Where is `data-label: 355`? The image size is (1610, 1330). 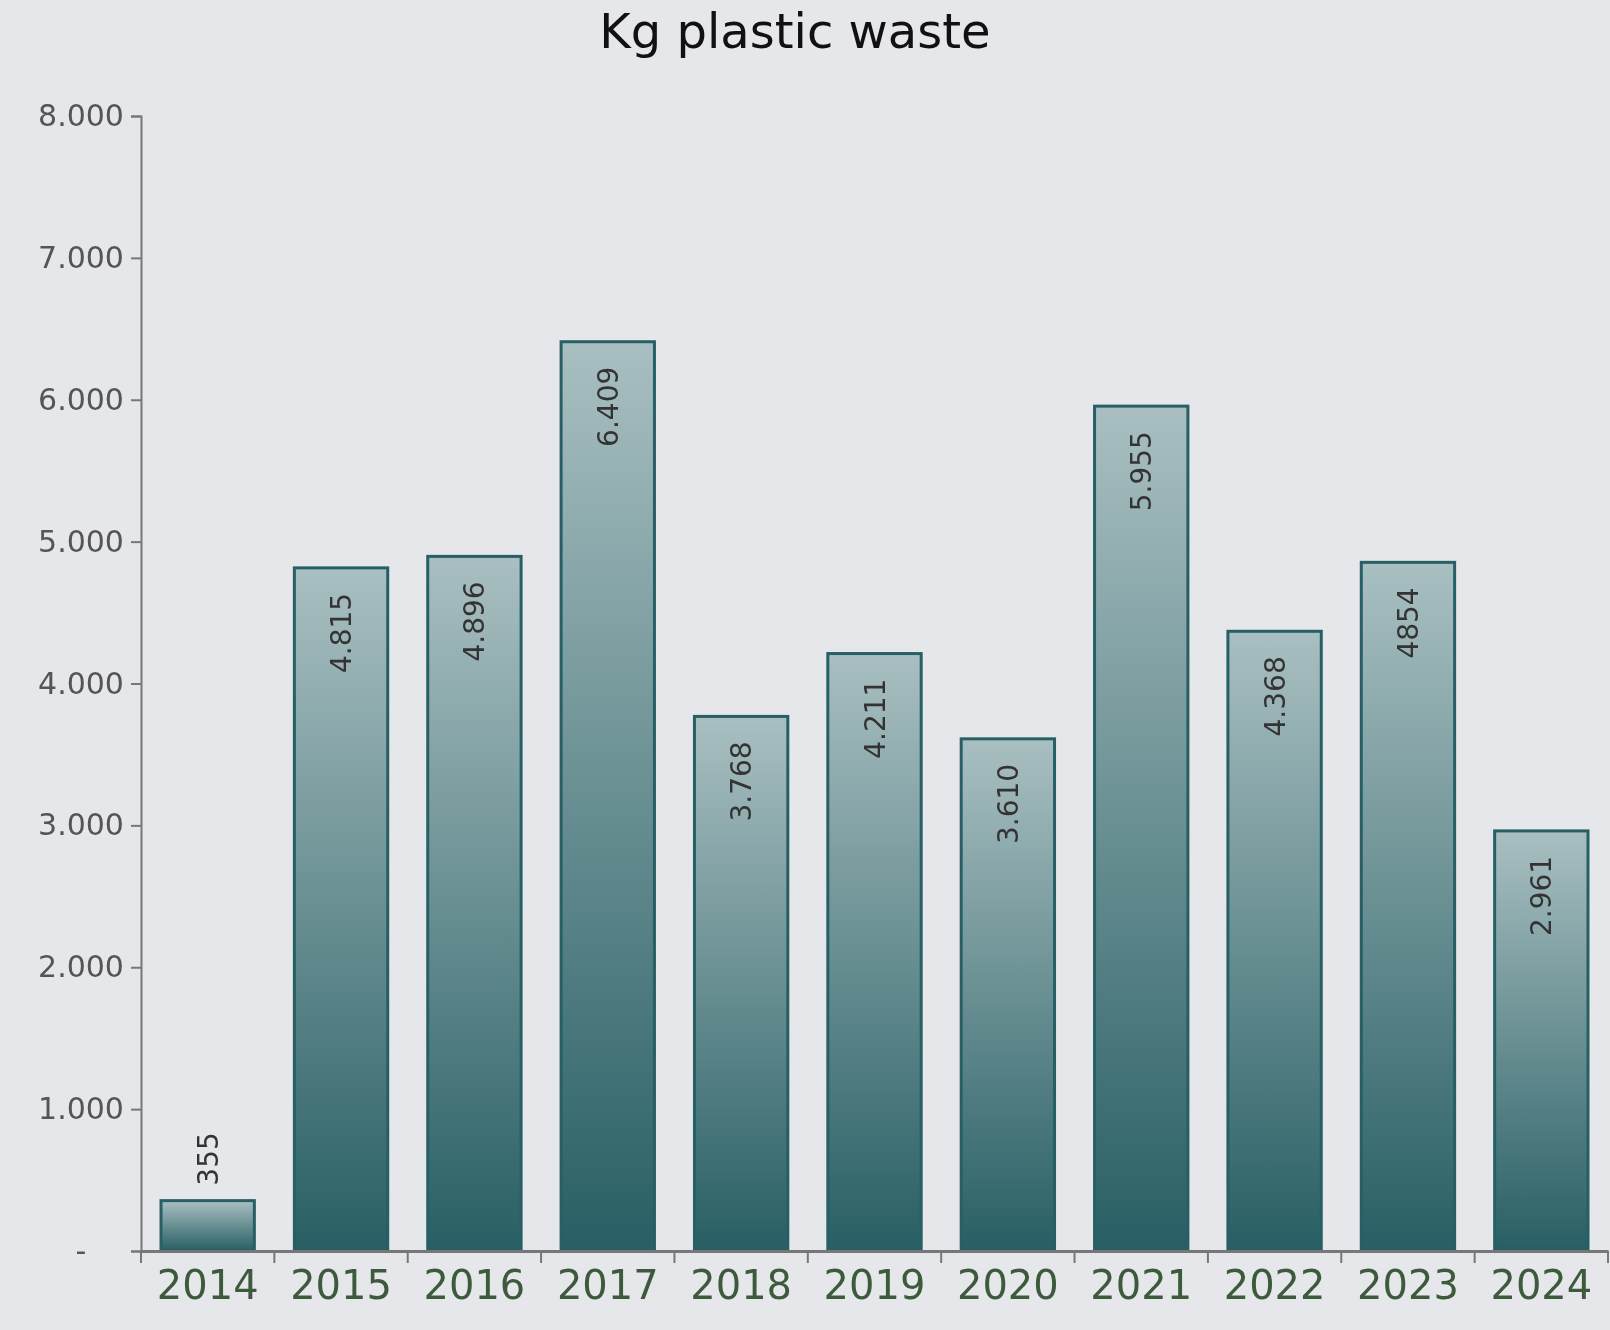 data-label: 355 is located at coordinates (208, 1159).